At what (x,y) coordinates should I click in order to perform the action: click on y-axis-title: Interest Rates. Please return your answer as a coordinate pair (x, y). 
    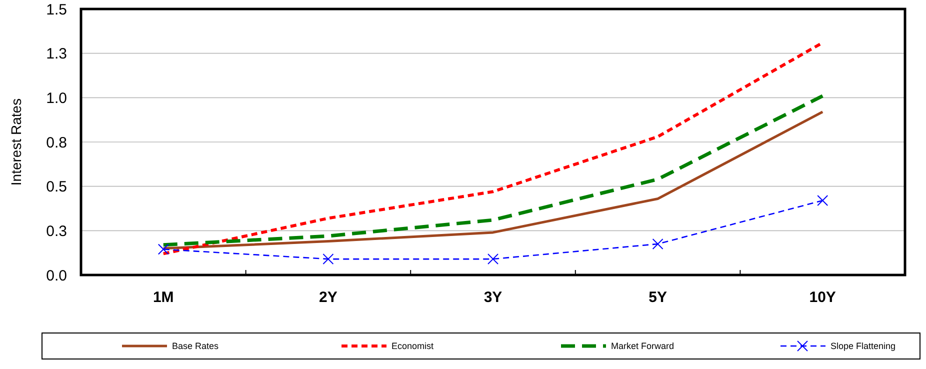
    Looking at the image, I should click on (16, 142).